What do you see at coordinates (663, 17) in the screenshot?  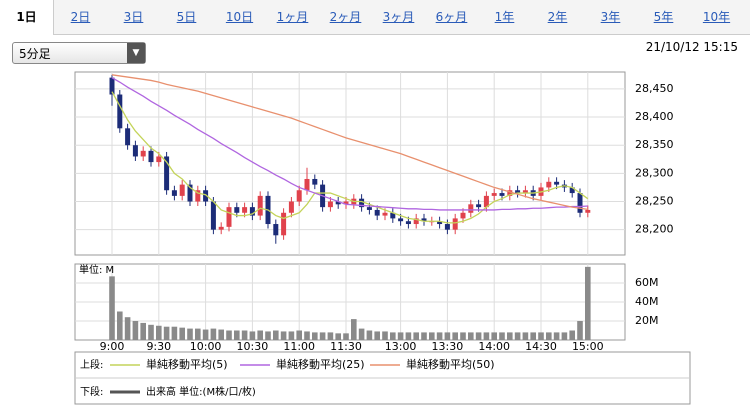 I see `period-tab: 5年` at bounding box center [663, 17].